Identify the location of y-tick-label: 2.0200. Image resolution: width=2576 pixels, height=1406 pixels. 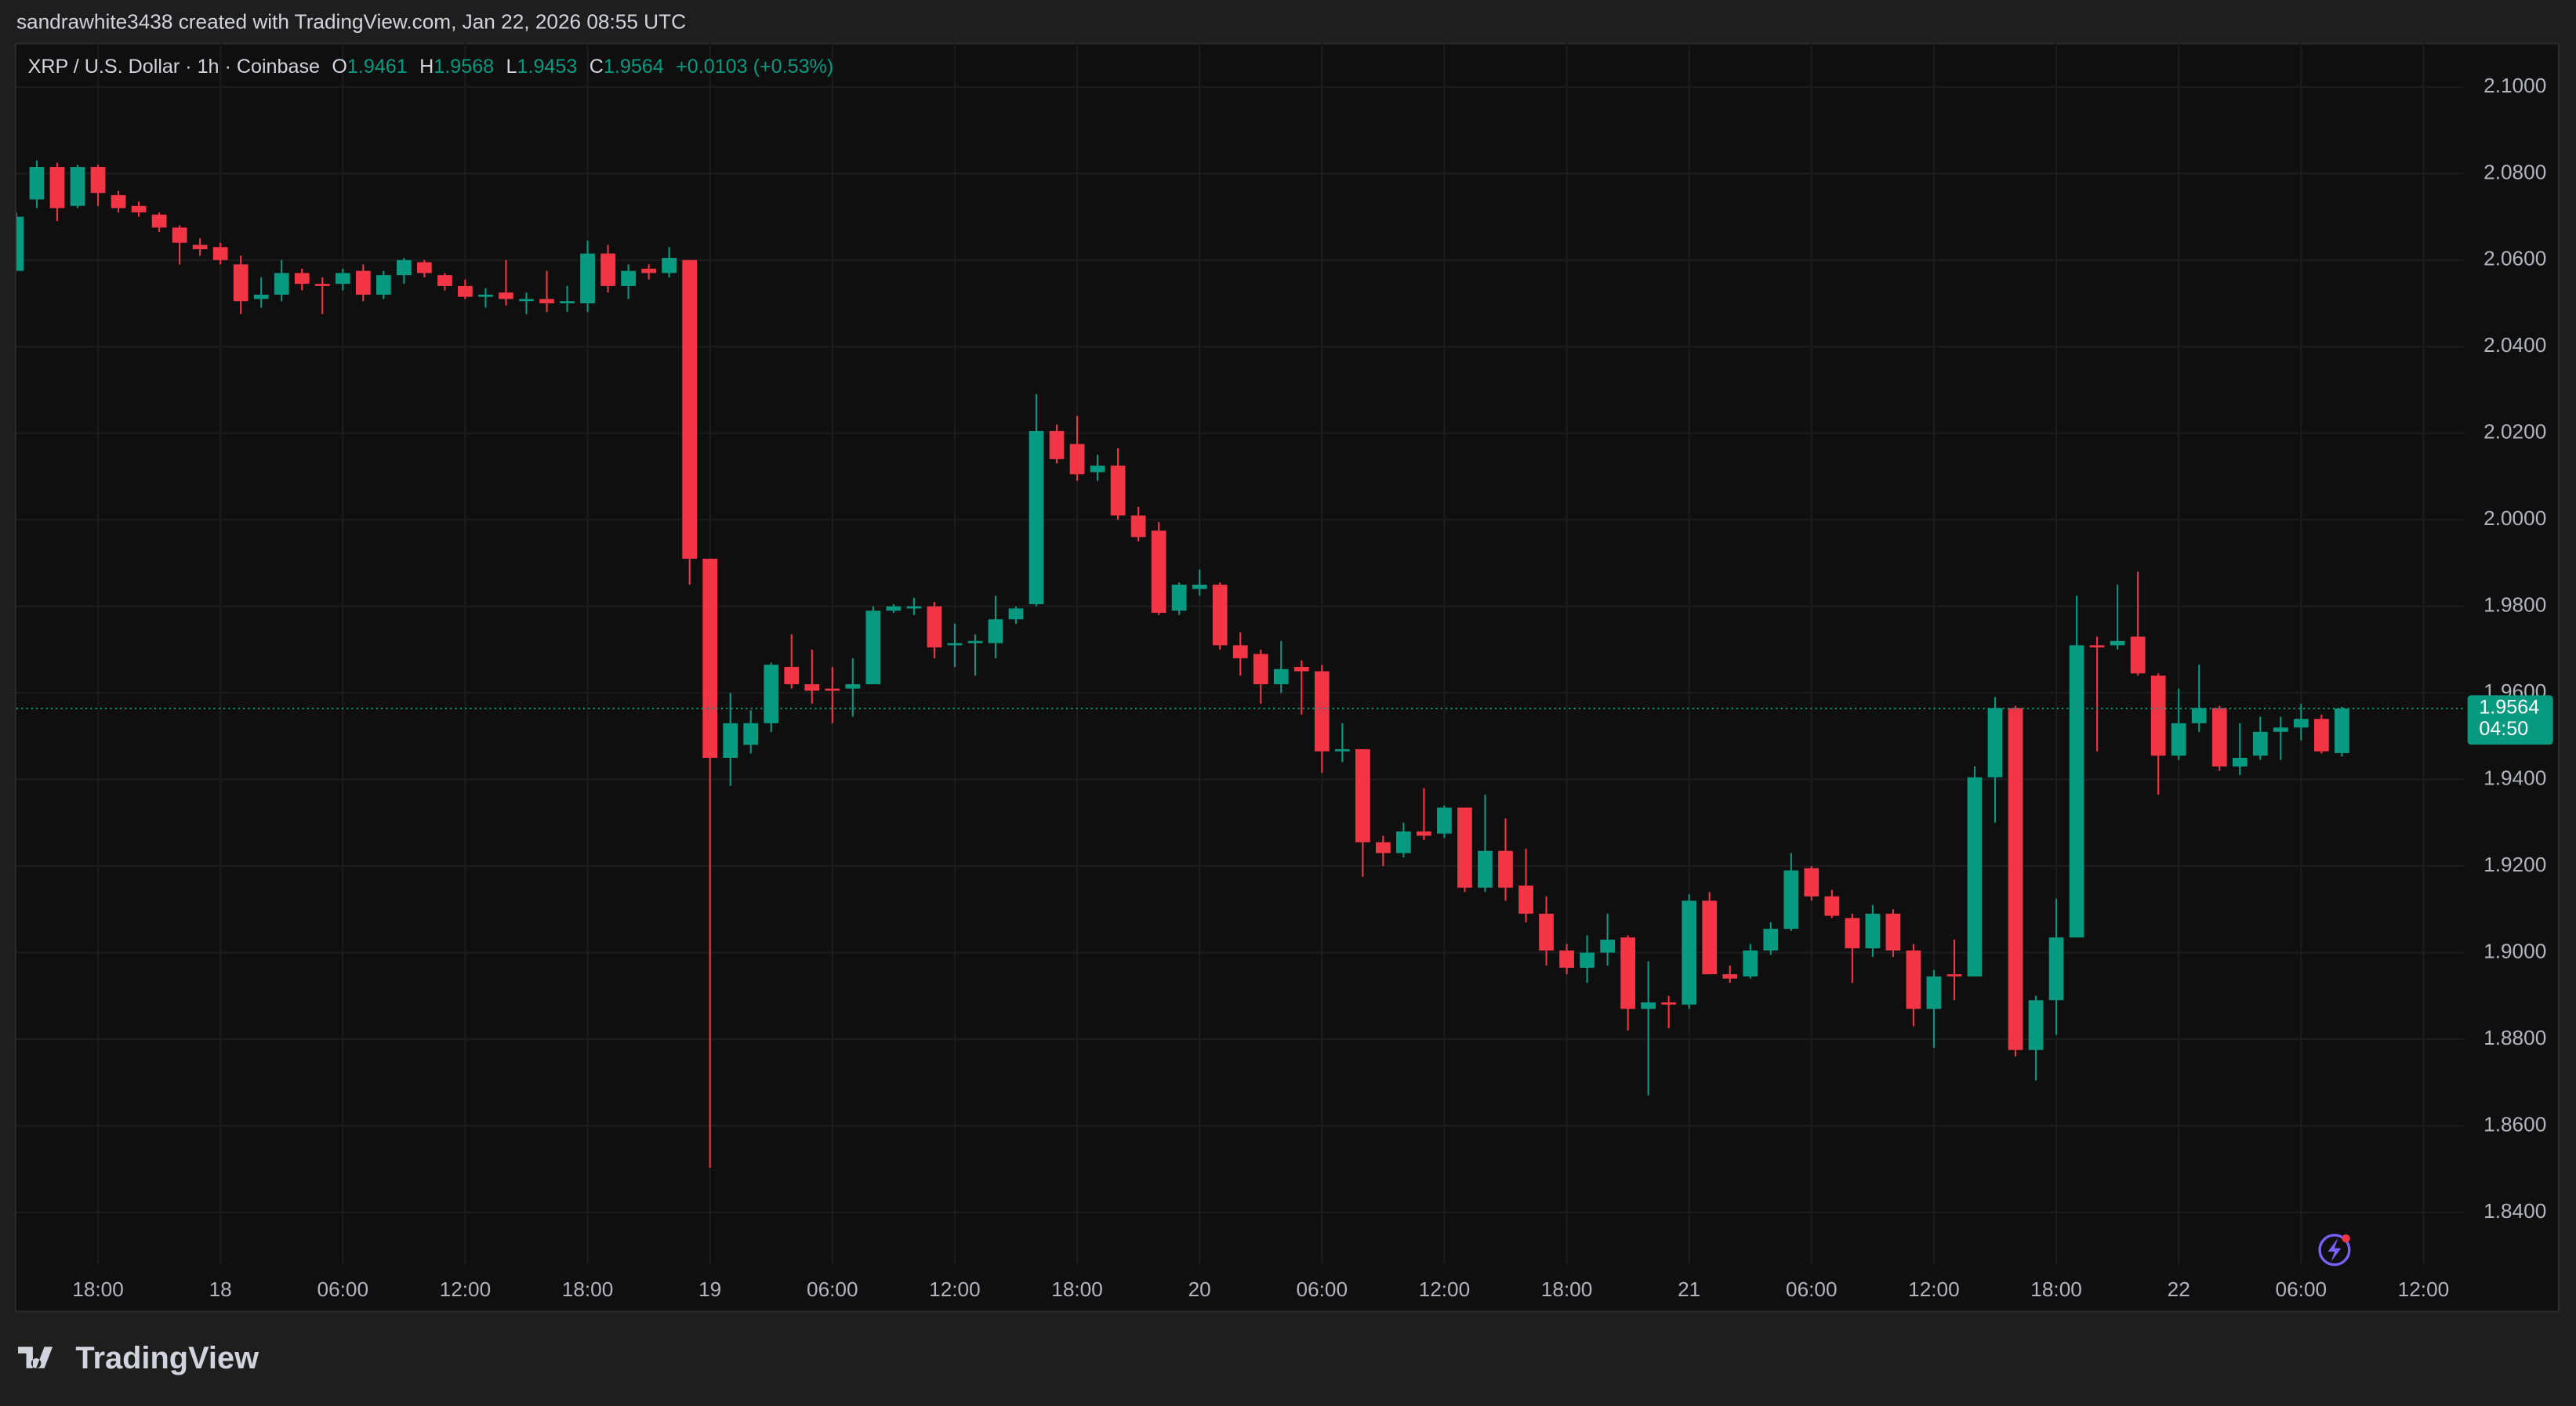
(2515, 432).